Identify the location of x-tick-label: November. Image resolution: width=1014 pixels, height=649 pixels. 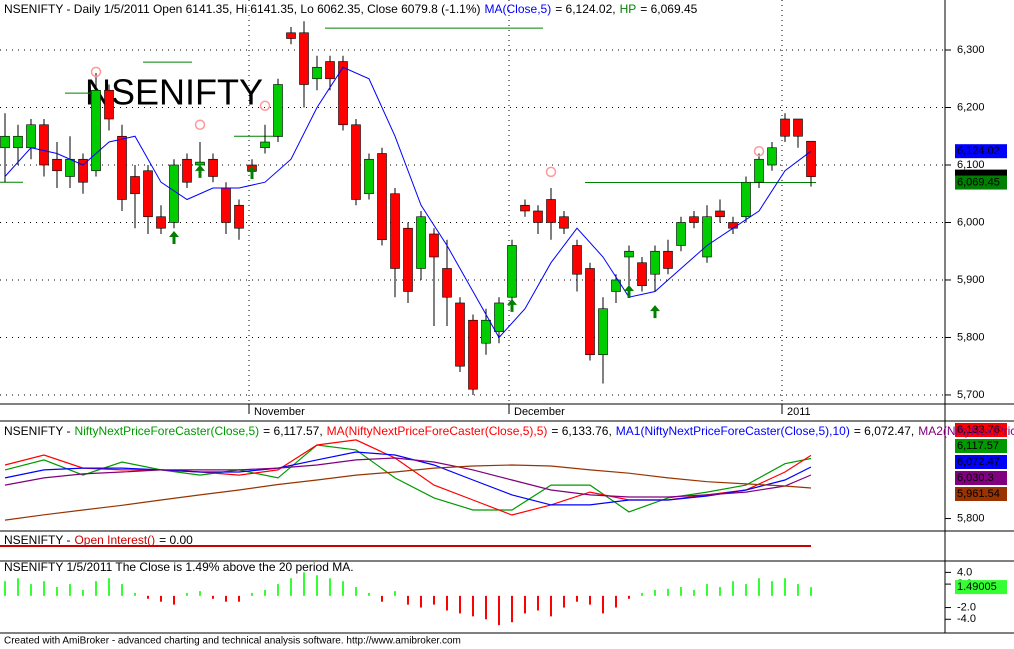
(279, 412).